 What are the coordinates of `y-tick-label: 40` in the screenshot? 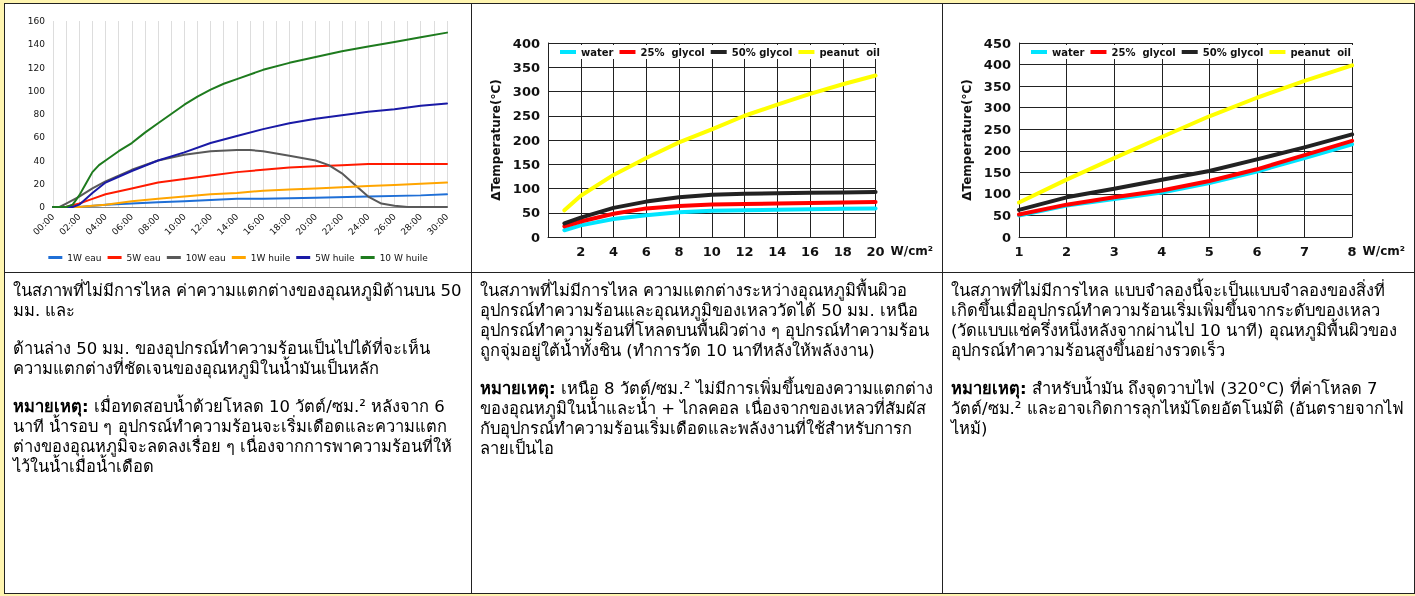 It's located at (39, 160).